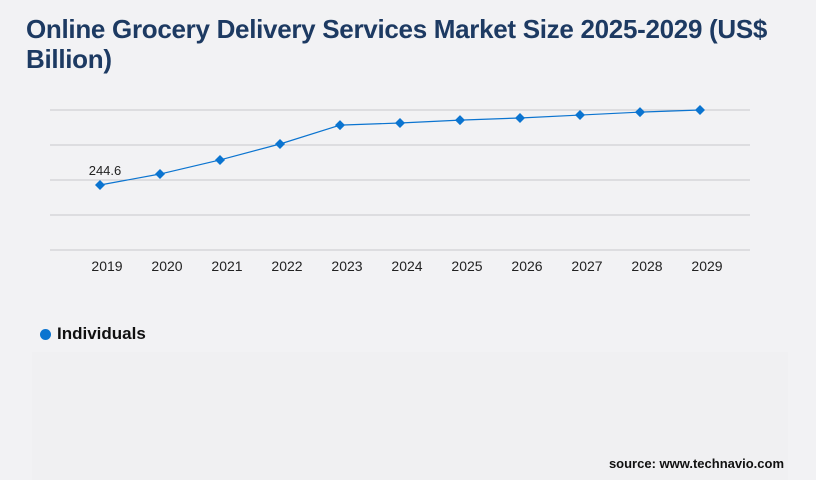 Image resolution: width=816 pixels, height=480 pixels. I want to click on x-tick-label: 2029, so click(706, 266).